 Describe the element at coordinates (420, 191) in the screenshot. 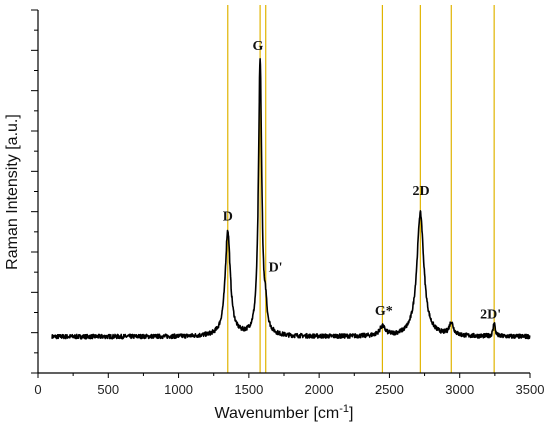

I see `peak-label: 2D` at that location.